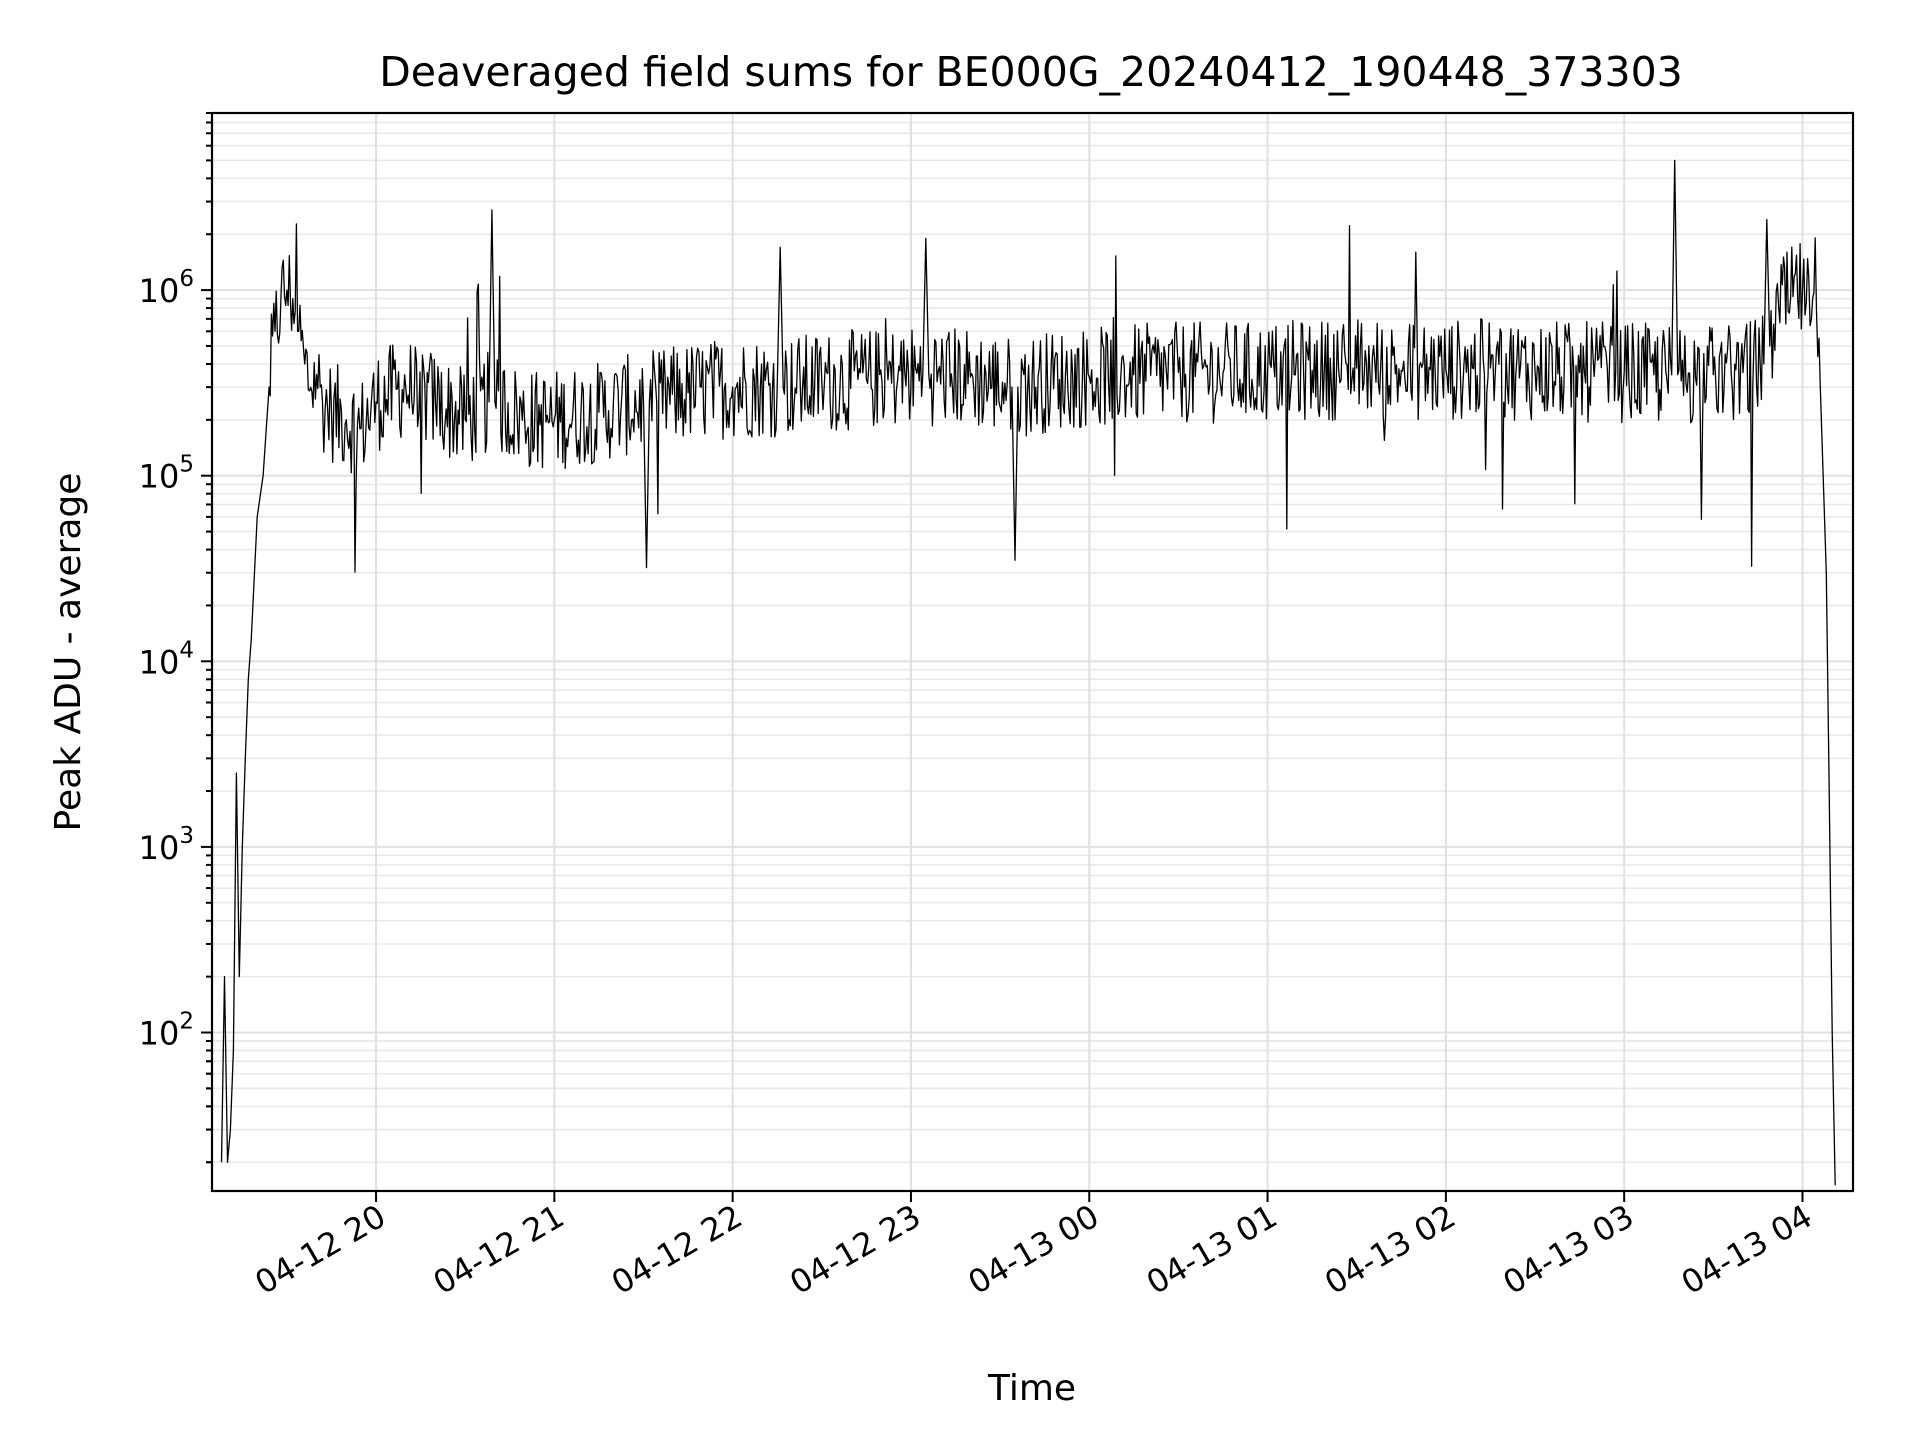 This screenshot has height=1440, width=1920. What do you see at coordinates (186, 836) in the screenshot?
I see `y-tick-exponent: 3` at bounding box center [186, 836].